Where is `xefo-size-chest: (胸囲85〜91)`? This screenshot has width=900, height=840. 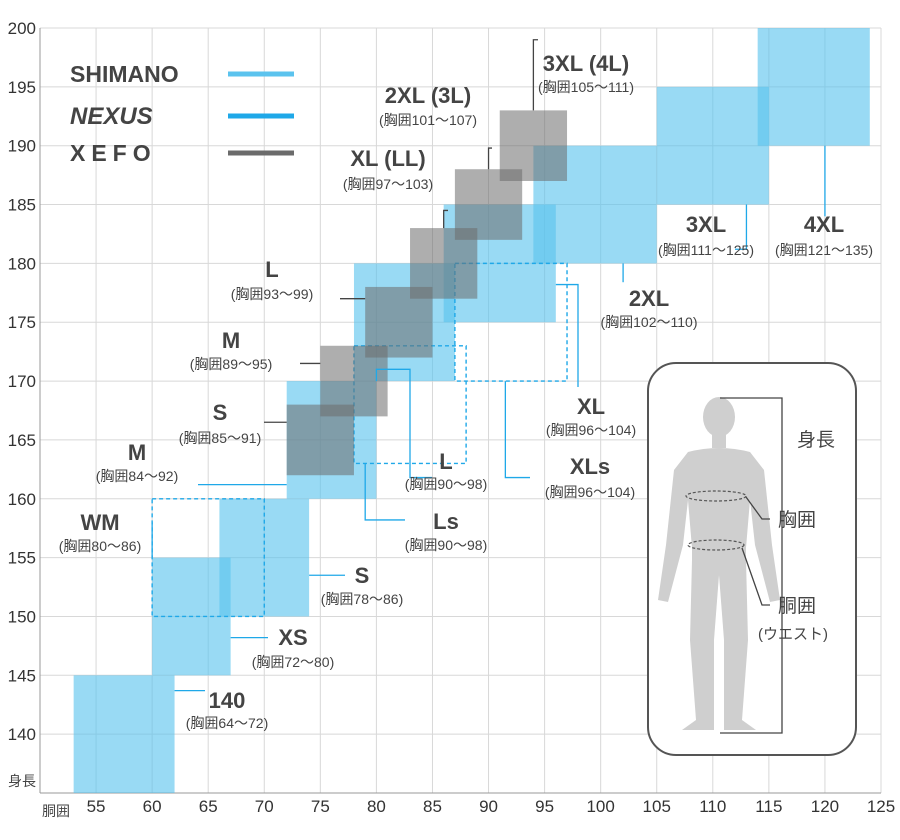 xefo-size-chest: (胸囲85〜91) is located at coordinates (220, 438).